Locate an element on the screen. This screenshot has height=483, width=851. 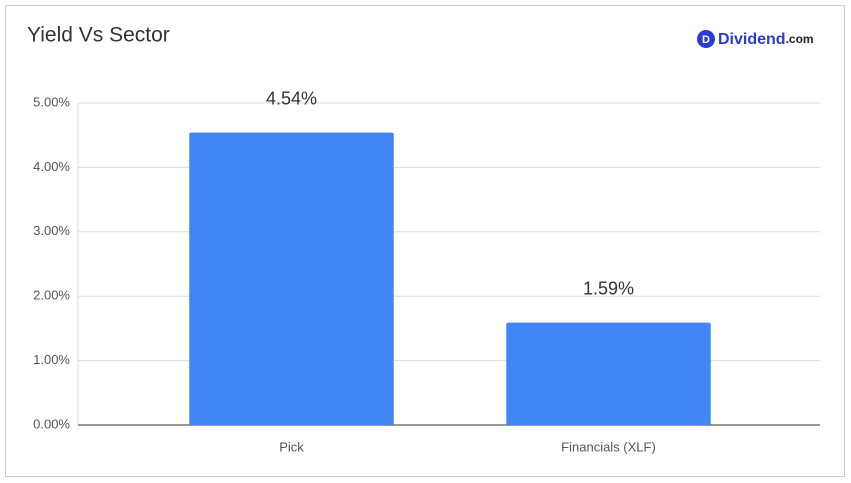
brand-suffix: .com is located at coordinates (800, 39).